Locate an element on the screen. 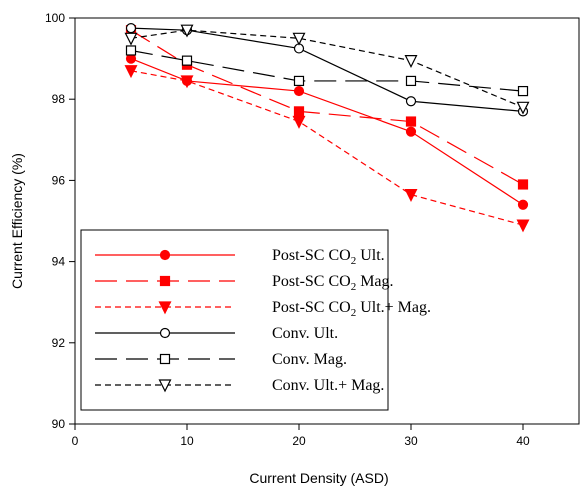 The width and height of the screenshot is (584, 493). x-tick-label: 20 is located at coordinates (299, 441).